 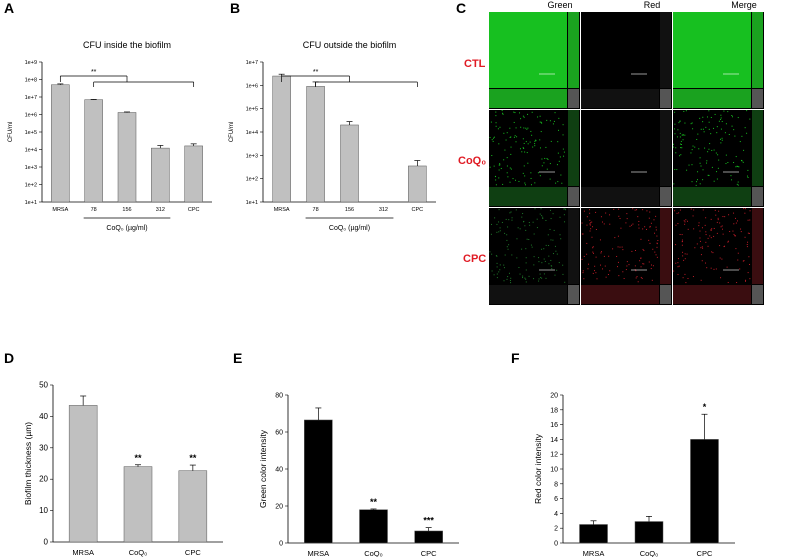 What do you see at coordinates (46, 542) in the screenshot?
I see `y-tick-label: 0` at bounding box center [46, 542].